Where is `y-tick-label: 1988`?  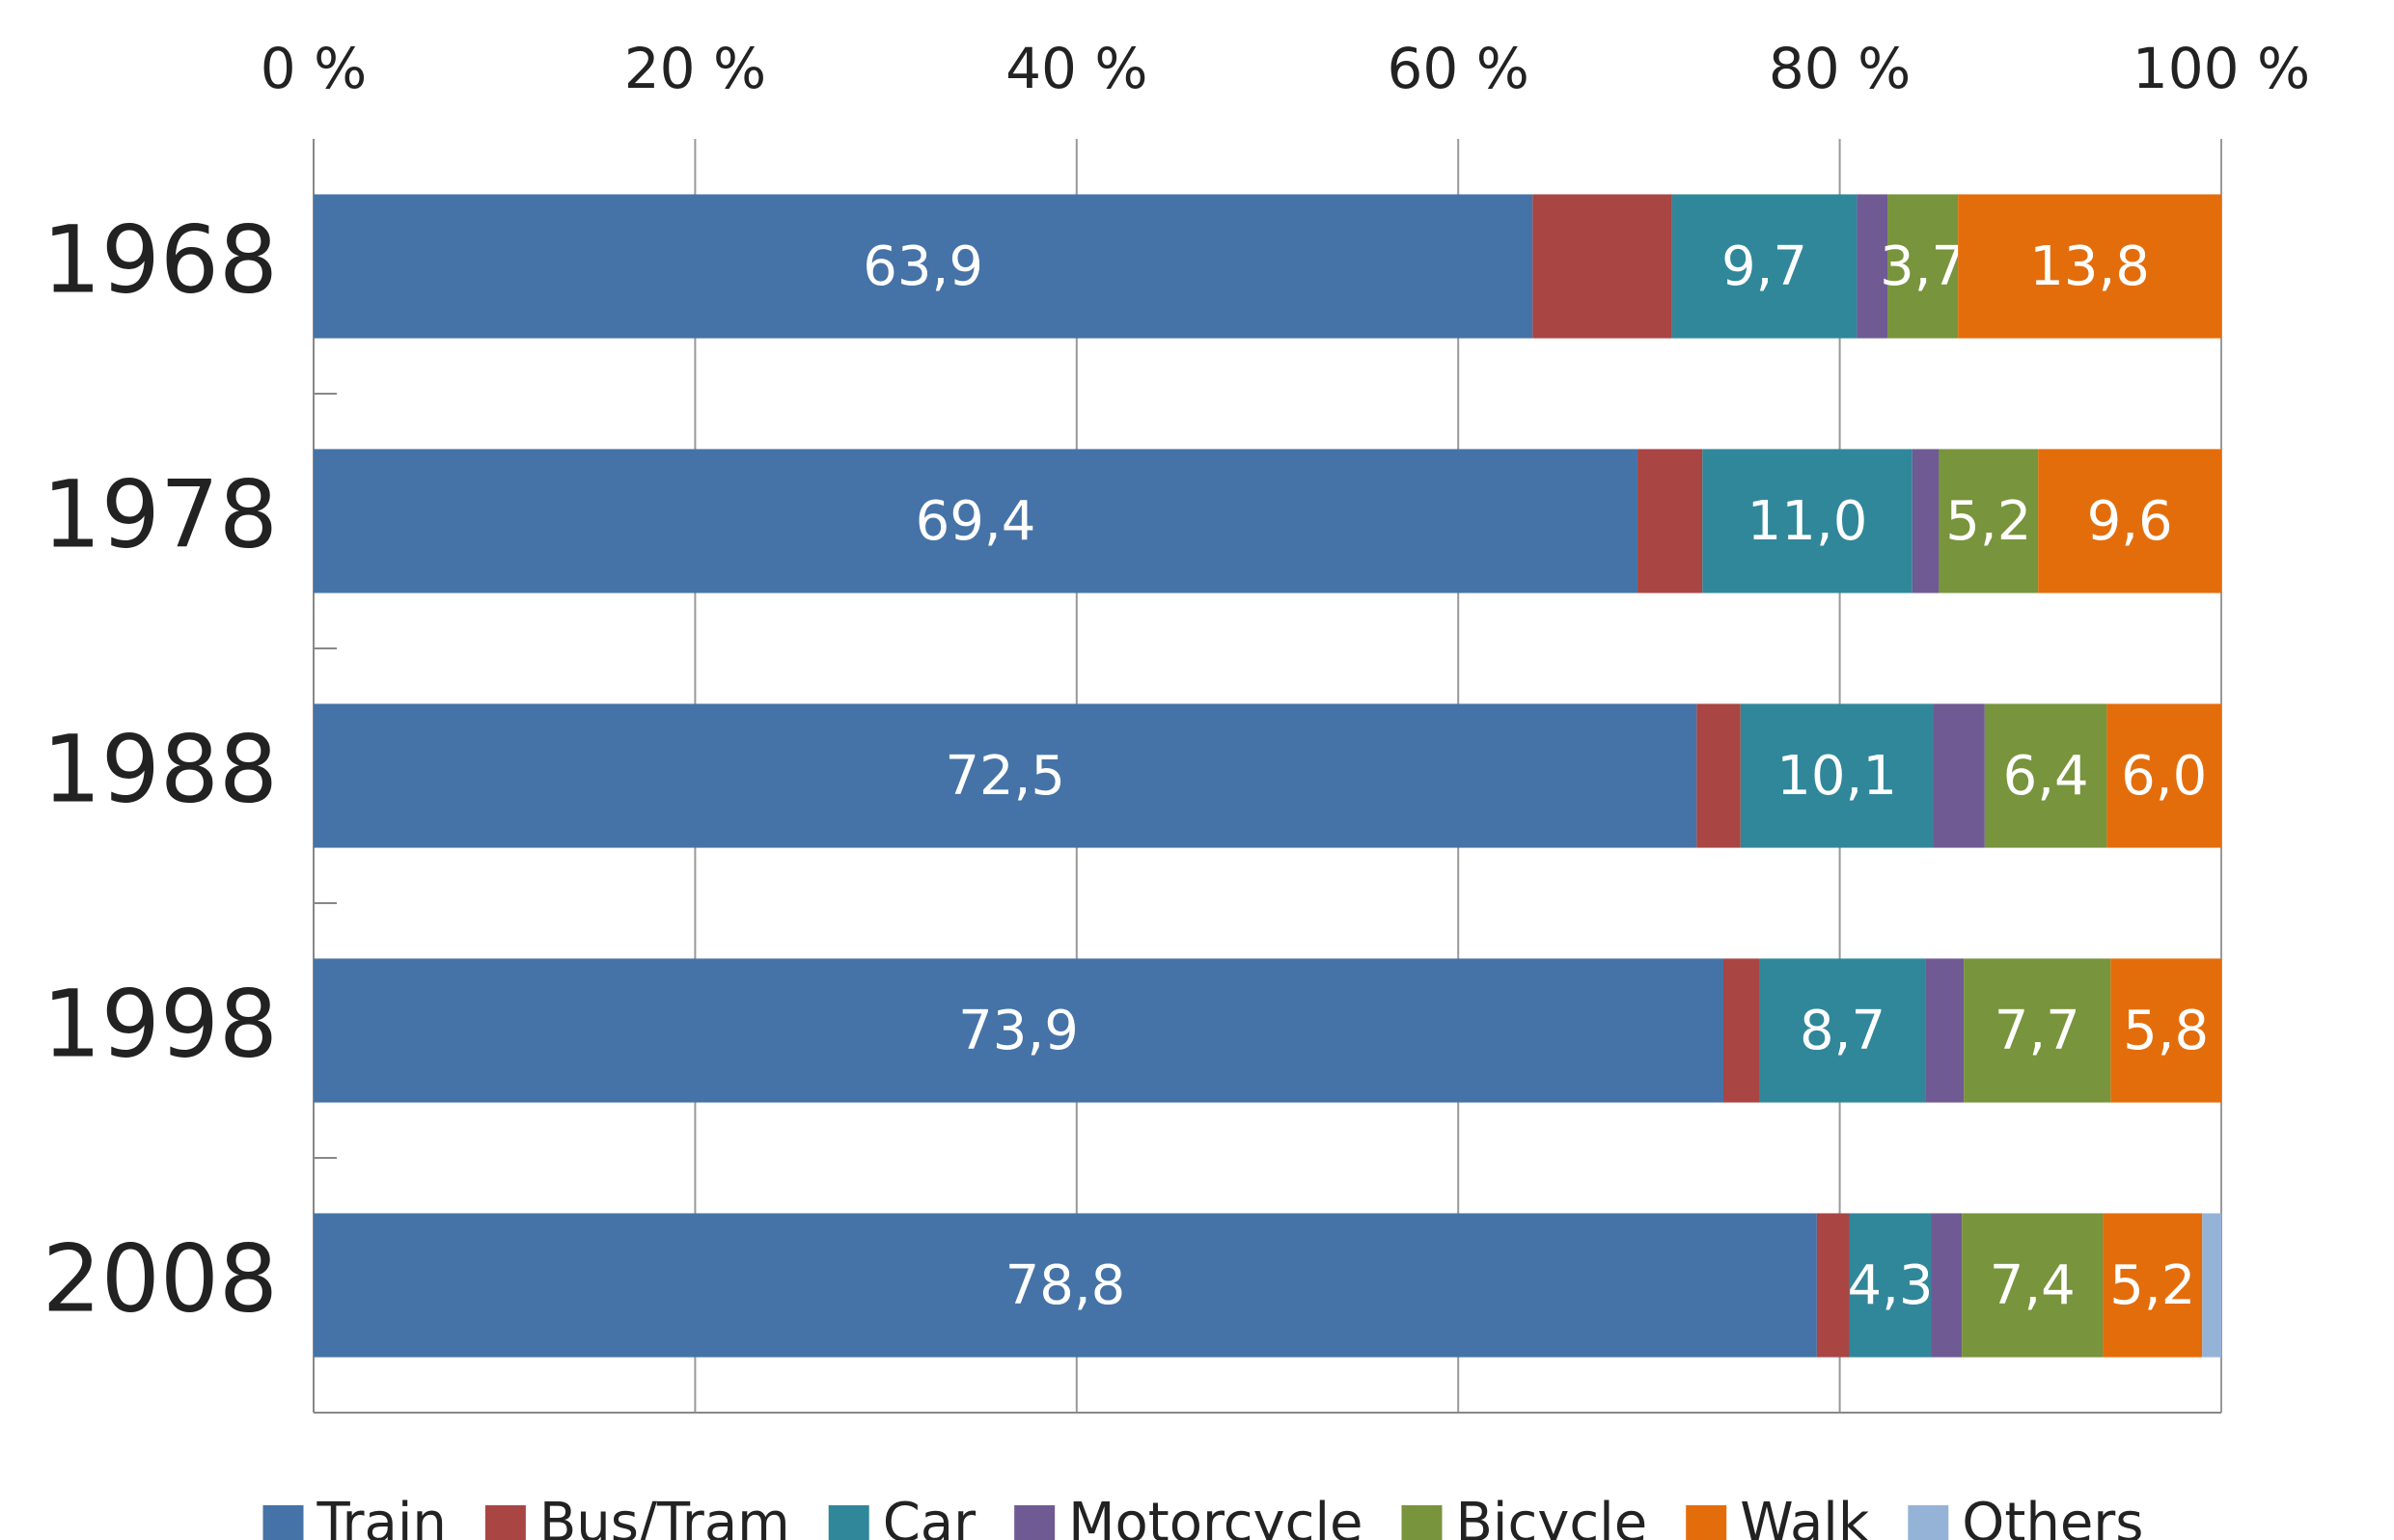
y-tick-label: 1988 is located at coordinates (160, 769).